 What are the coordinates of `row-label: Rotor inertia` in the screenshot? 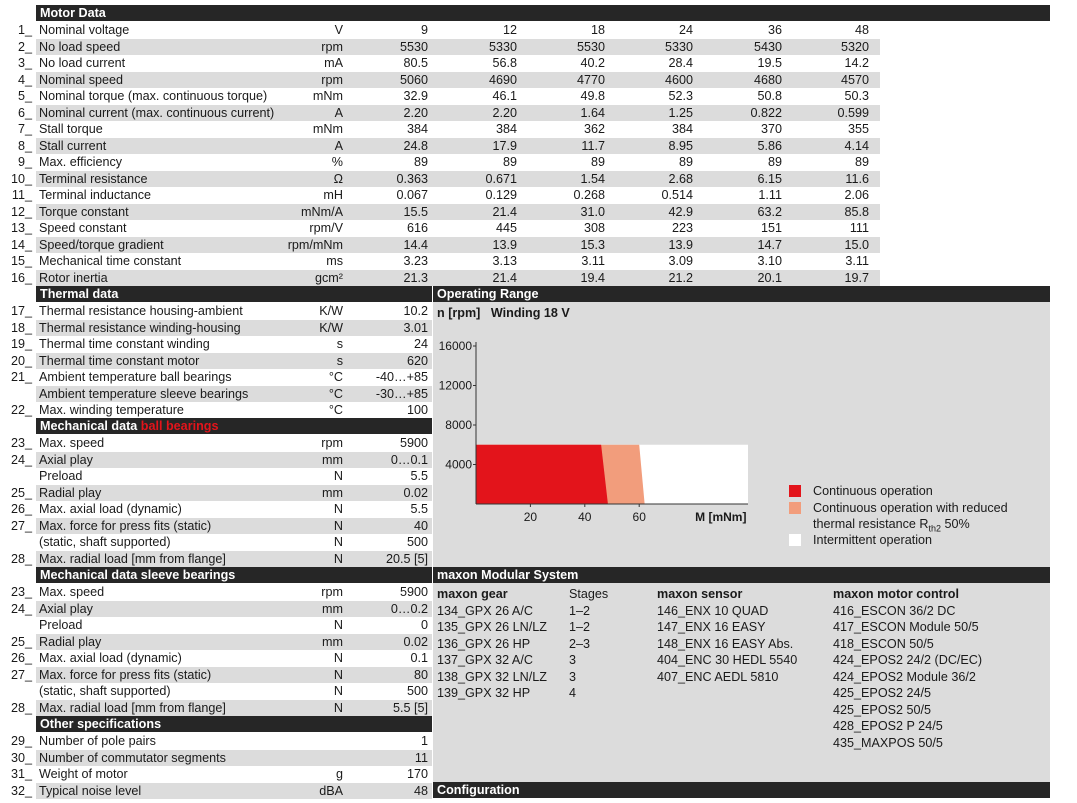 It's located at (73, 277).